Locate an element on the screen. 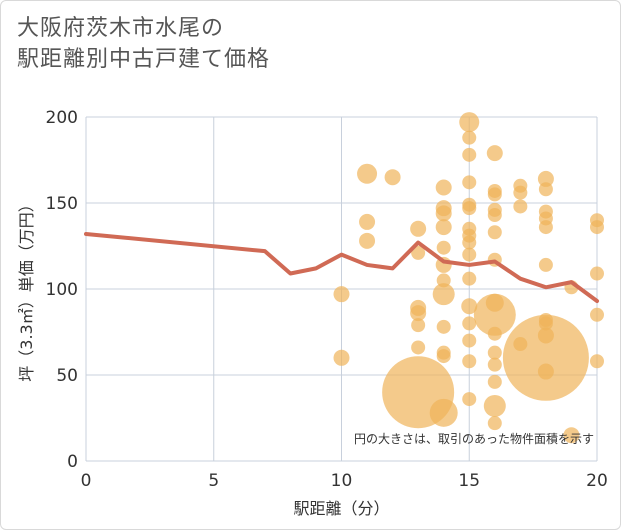 This screenshot has height=530, width=621. x-axis-title: 駅距離（分） is located at coordinates (341, 508).